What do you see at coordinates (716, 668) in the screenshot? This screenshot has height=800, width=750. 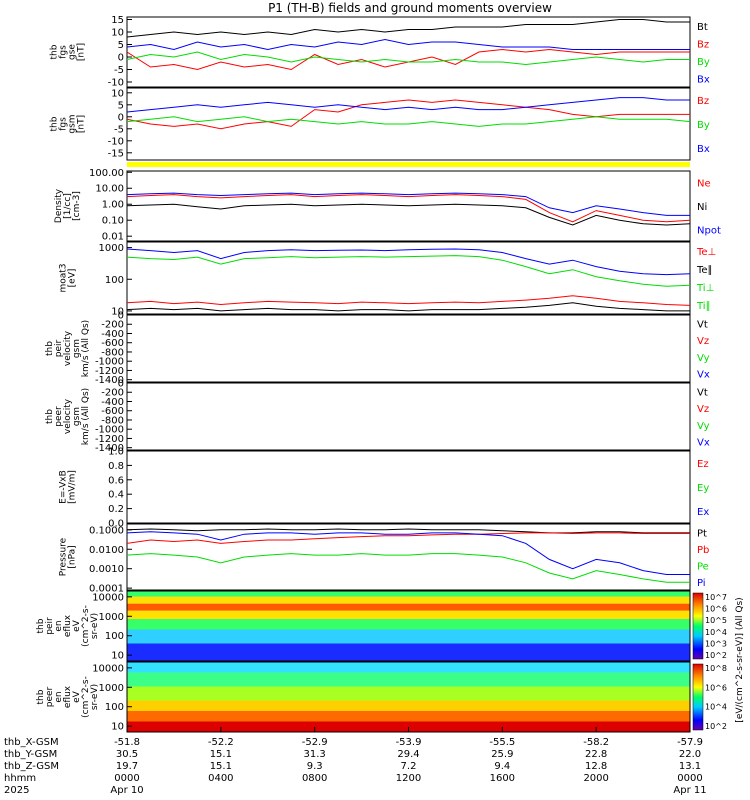 I see `colorbar-tick-label: 10^8` at bounding box center [716, 668].